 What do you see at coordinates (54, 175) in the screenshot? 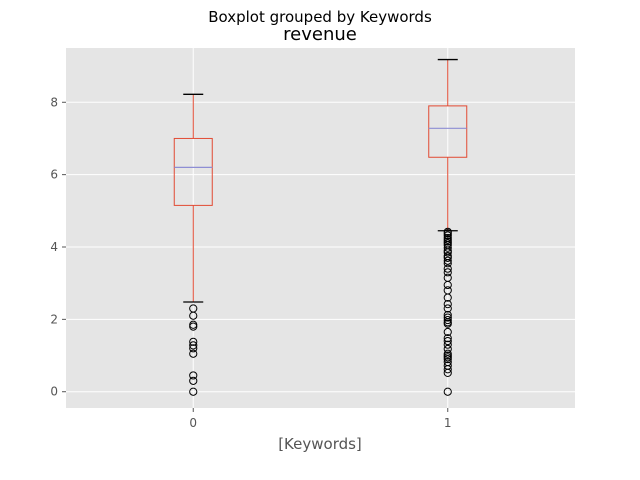
I see `y-tick-label: 6` at bounding box center [54, 175].